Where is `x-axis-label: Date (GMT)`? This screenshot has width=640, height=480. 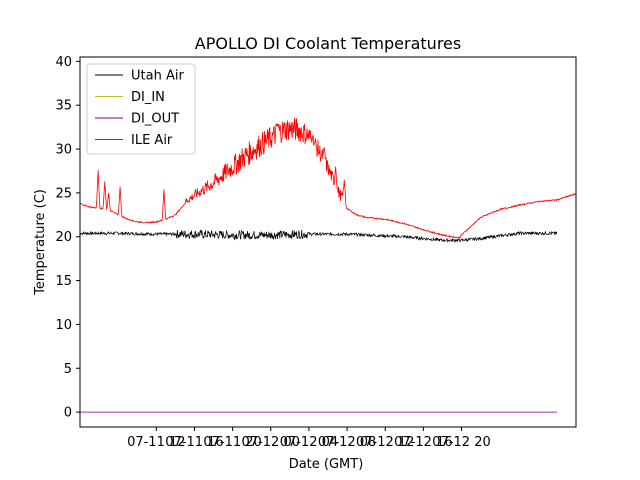 x-axis-label: Date (GMT) is located at coordinates (326, 464).